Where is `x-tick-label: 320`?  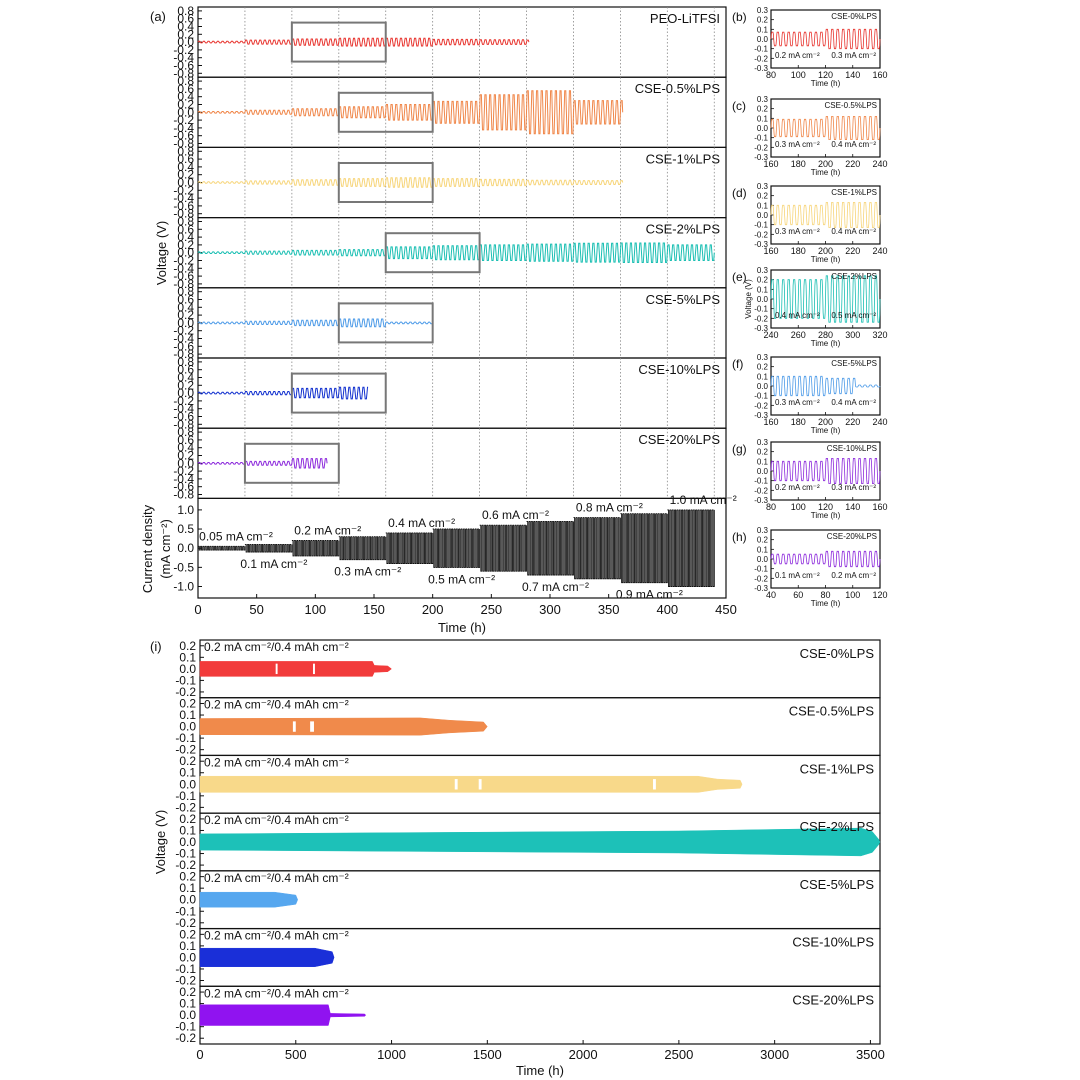 x-tick-label: 320 is located at coordinates (879, 335).